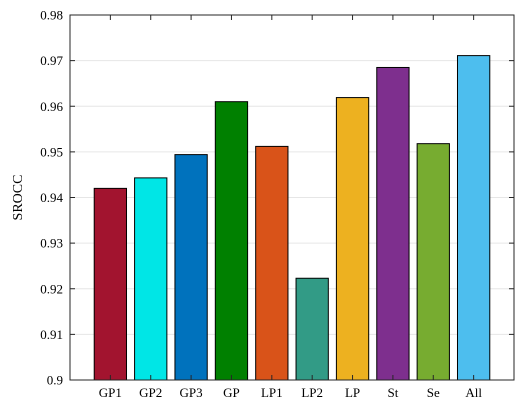  I want to click on x-tick-label: LP1, so click(272, 392).